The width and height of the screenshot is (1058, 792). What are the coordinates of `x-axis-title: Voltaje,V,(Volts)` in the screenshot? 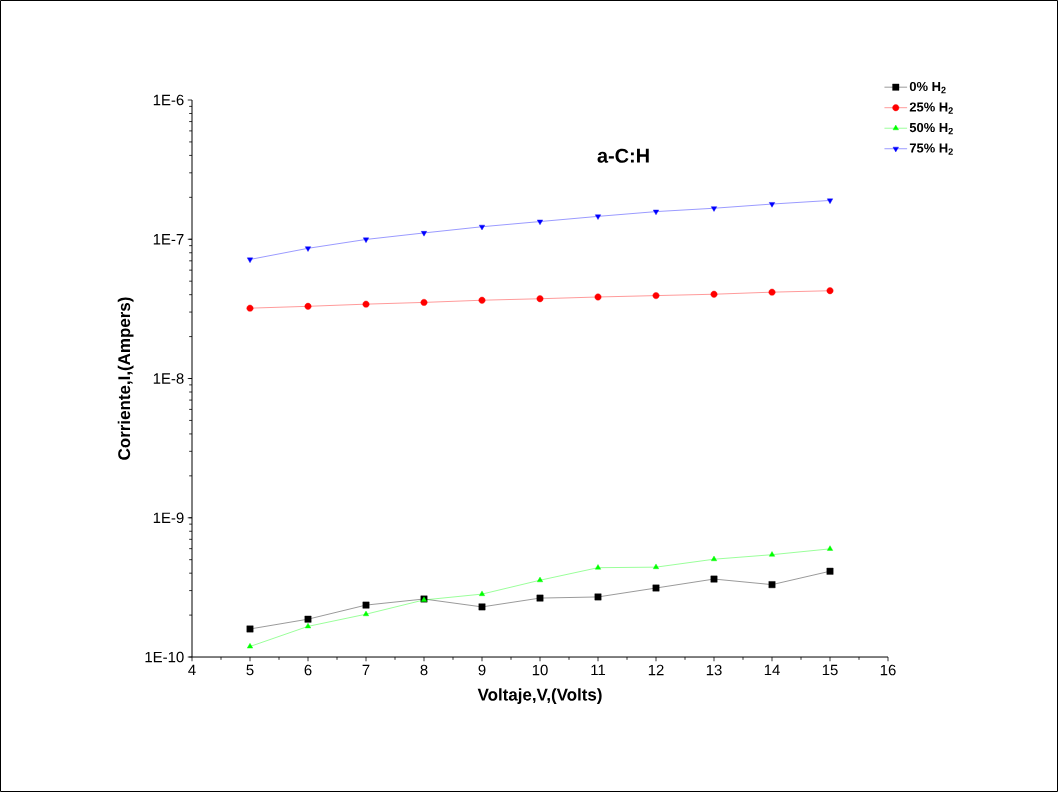 It's located at (539, 696).